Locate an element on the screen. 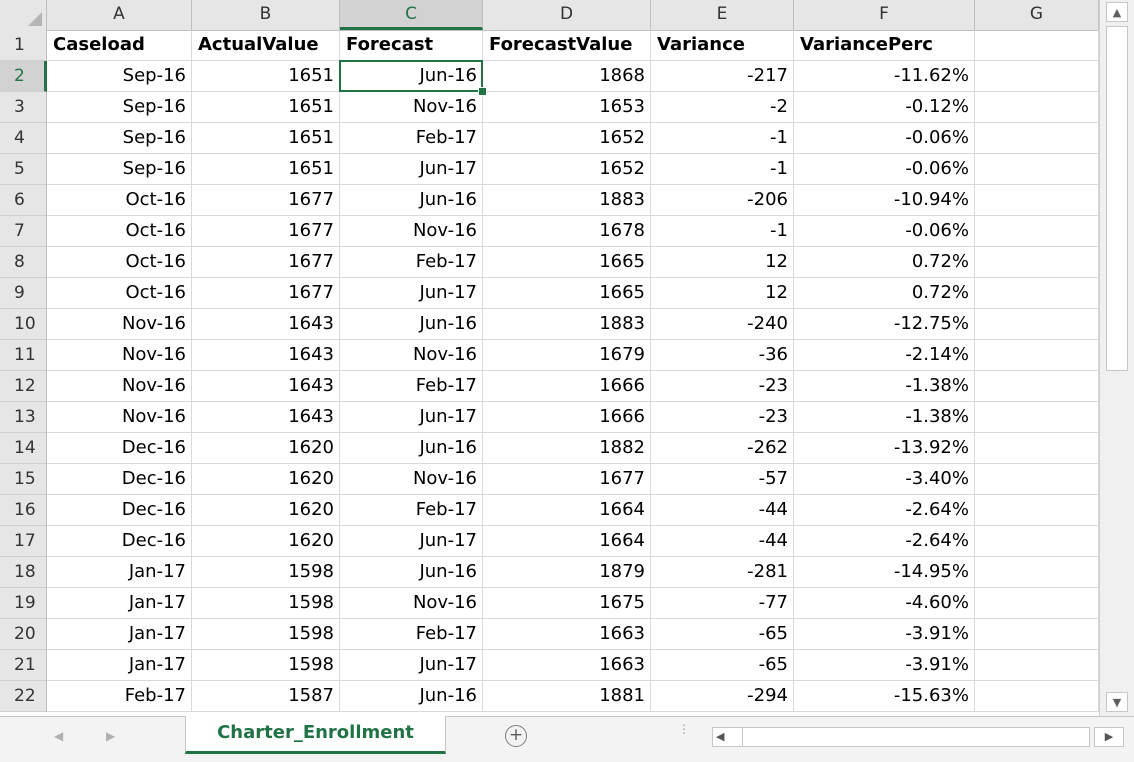  data-cell: -10.94% is located at coordinates (884, 200).